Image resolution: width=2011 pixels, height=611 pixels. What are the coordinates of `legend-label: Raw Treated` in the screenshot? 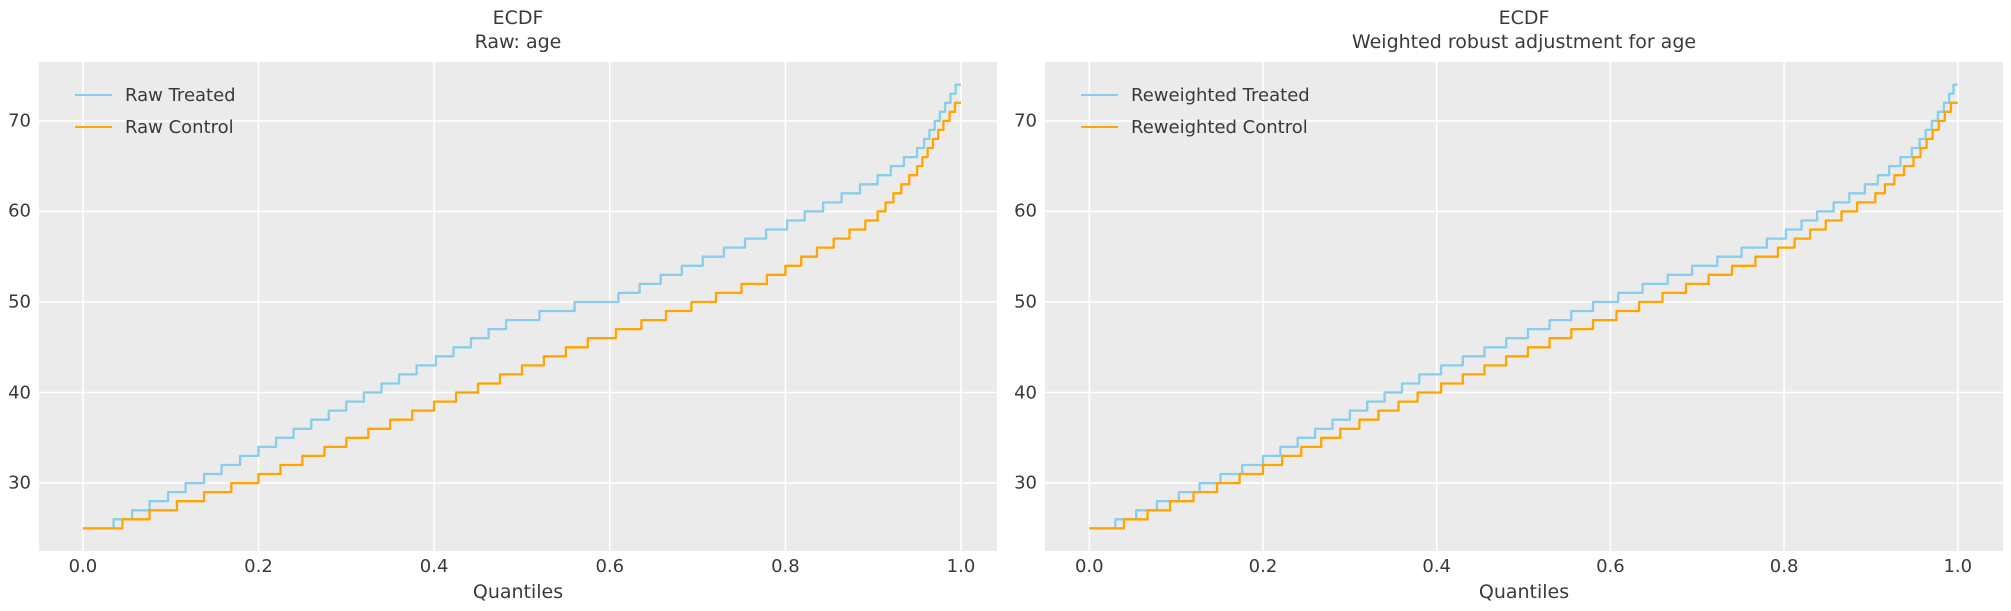 It's located at (180, 95).